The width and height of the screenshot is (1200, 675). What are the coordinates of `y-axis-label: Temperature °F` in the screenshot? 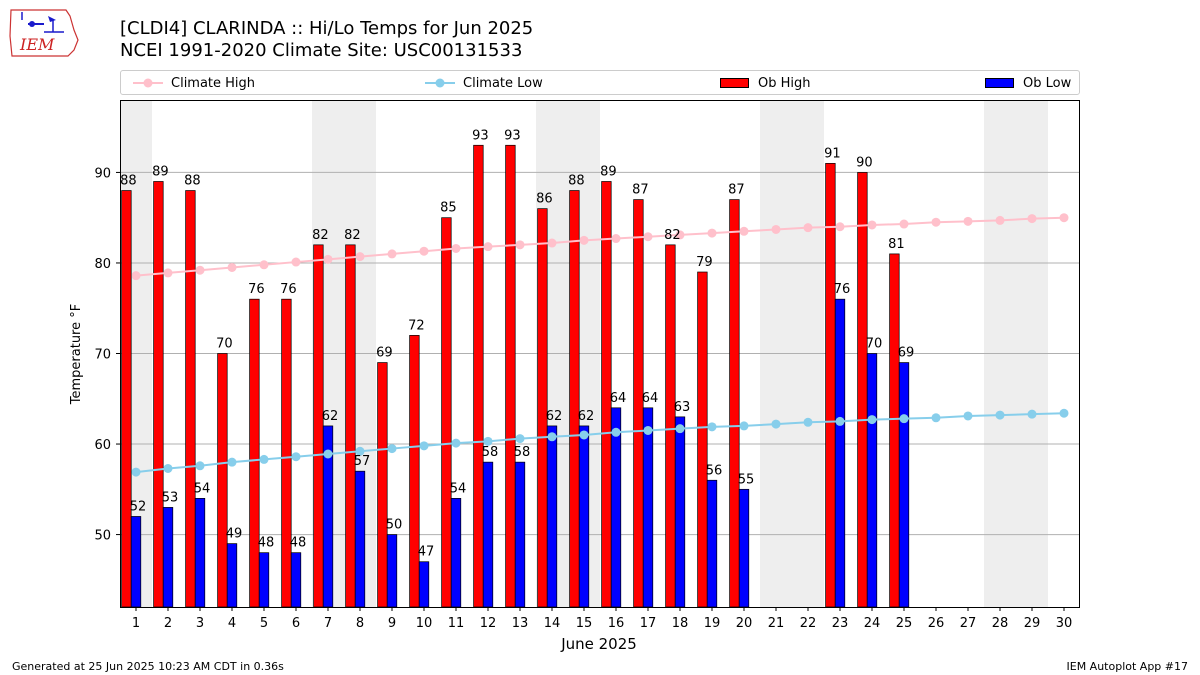 It's located at (76, 354).